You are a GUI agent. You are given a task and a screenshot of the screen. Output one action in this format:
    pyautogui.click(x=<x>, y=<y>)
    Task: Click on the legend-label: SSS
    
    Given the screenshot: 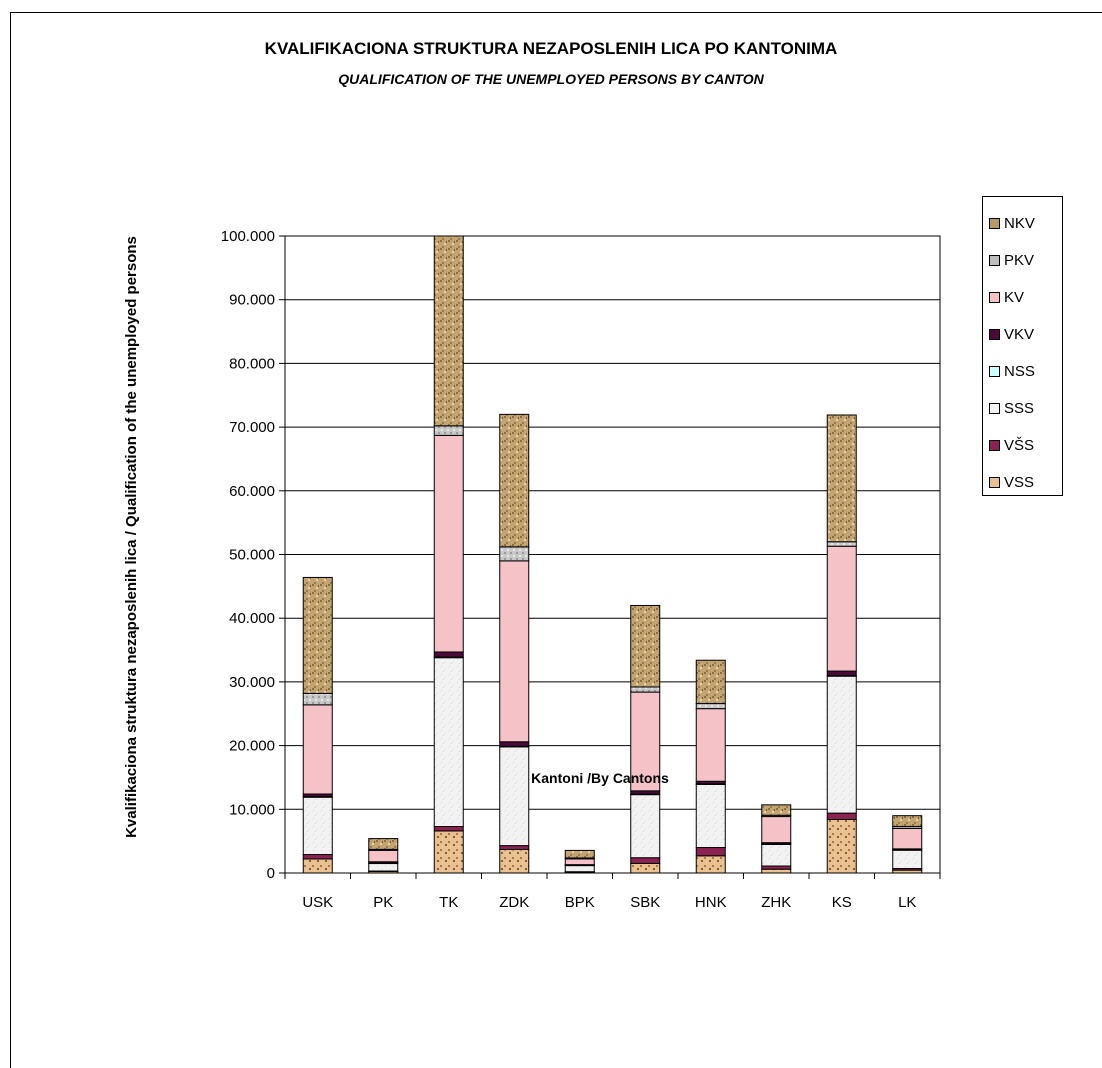 What is the action you would take?
    pyautogui.click(x=1019, y=408)
    